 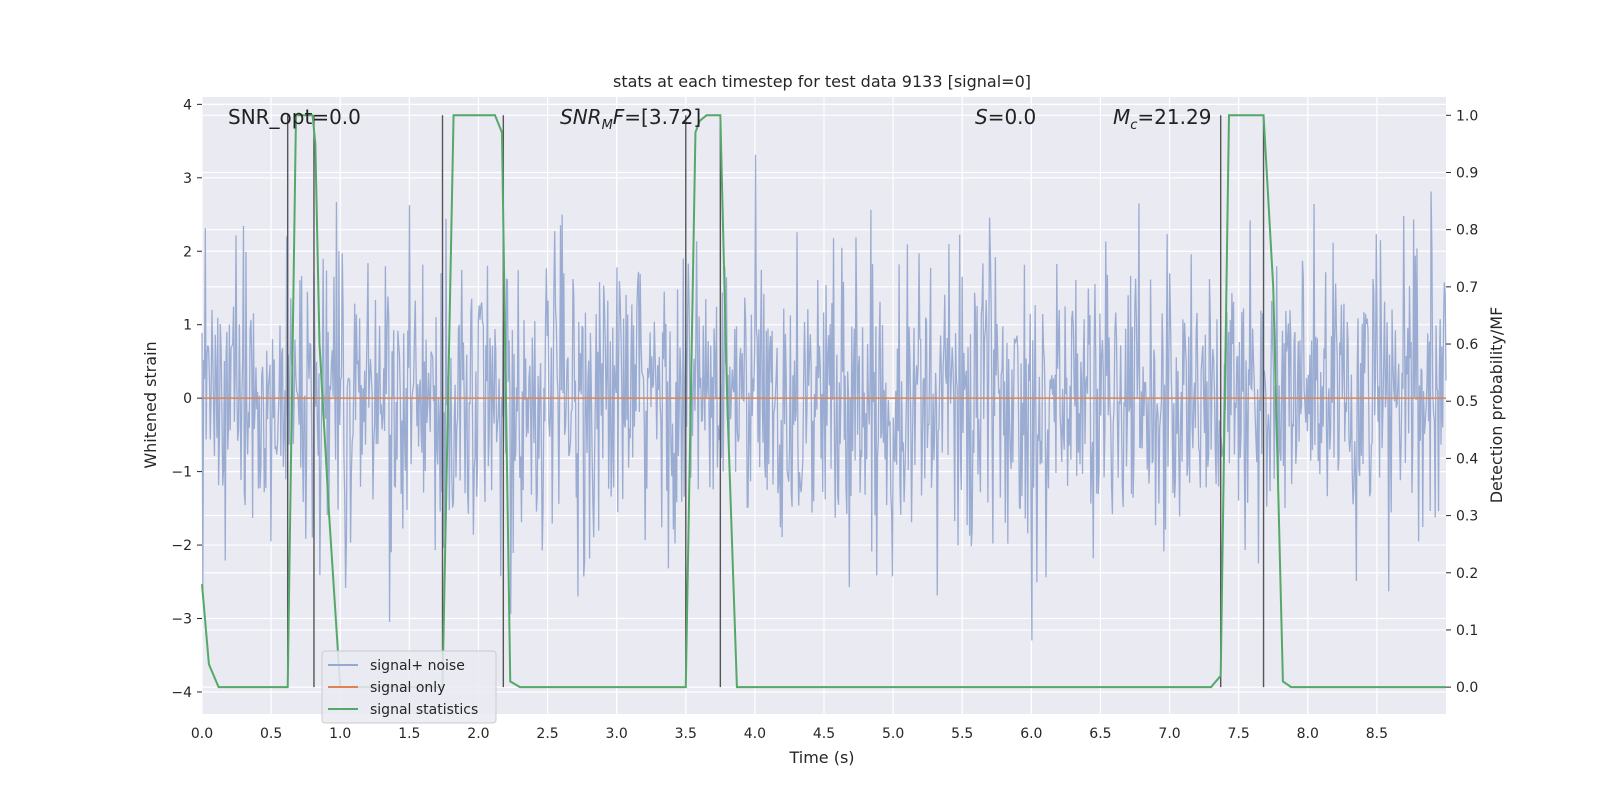 What do you see at coordinates (1467, 402) in the screenshot?
I see `y2-tick-label: 0.5` at bounding box center [1467, 402].